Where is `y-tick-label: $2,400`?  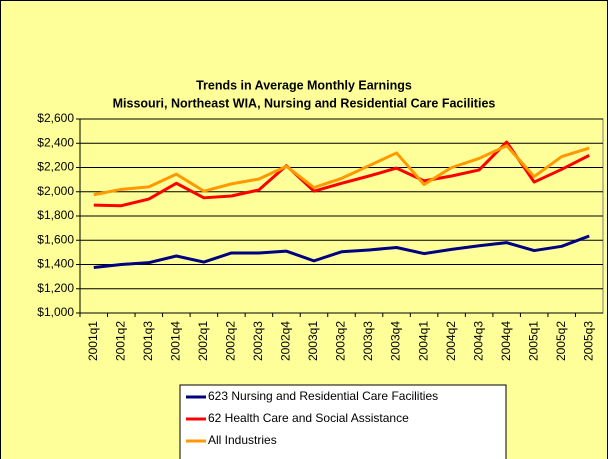 y-tick-label: $2,400 is located at coordinates (55, 142).